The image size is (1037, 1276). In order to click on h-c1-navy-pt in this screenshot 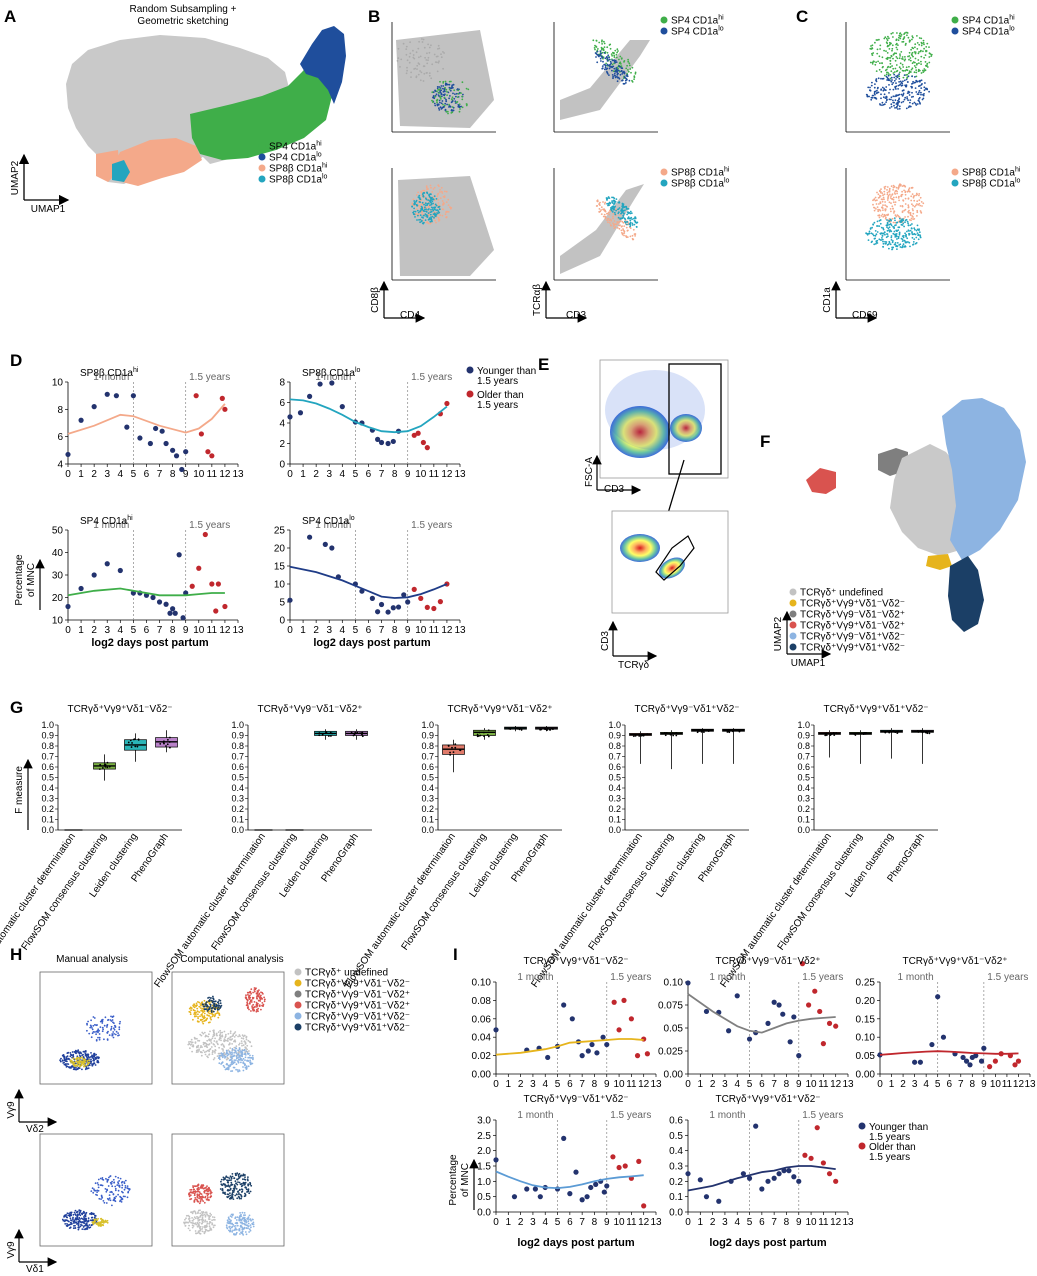, I will do `click(220, 1003)`.